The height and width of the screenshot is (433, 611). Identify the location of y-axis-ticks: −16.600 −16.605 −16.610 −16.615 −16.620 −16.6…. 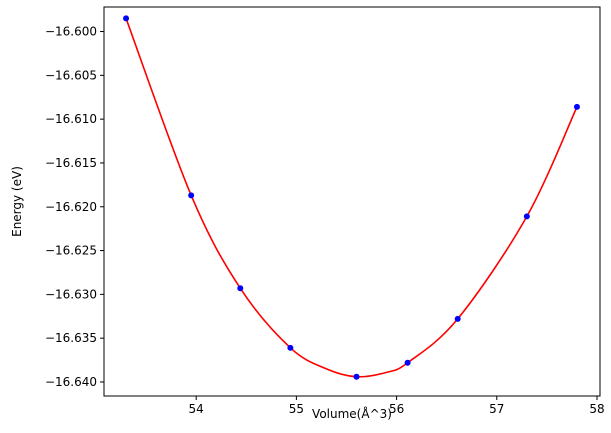
(74, 207).